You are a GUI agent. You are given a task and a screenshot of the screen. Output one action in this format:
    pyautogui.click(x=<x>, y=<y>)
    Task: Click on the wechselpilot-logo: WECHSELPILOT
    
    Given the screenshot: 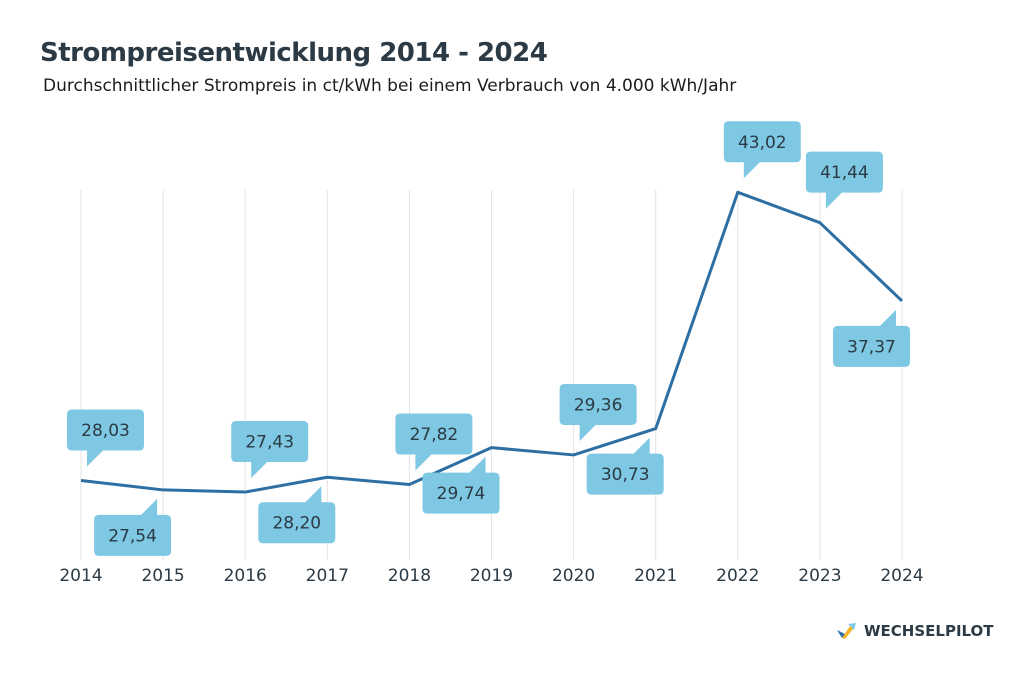 What is the action you would take?
    pyautogui.click(x=915, y=631)
    